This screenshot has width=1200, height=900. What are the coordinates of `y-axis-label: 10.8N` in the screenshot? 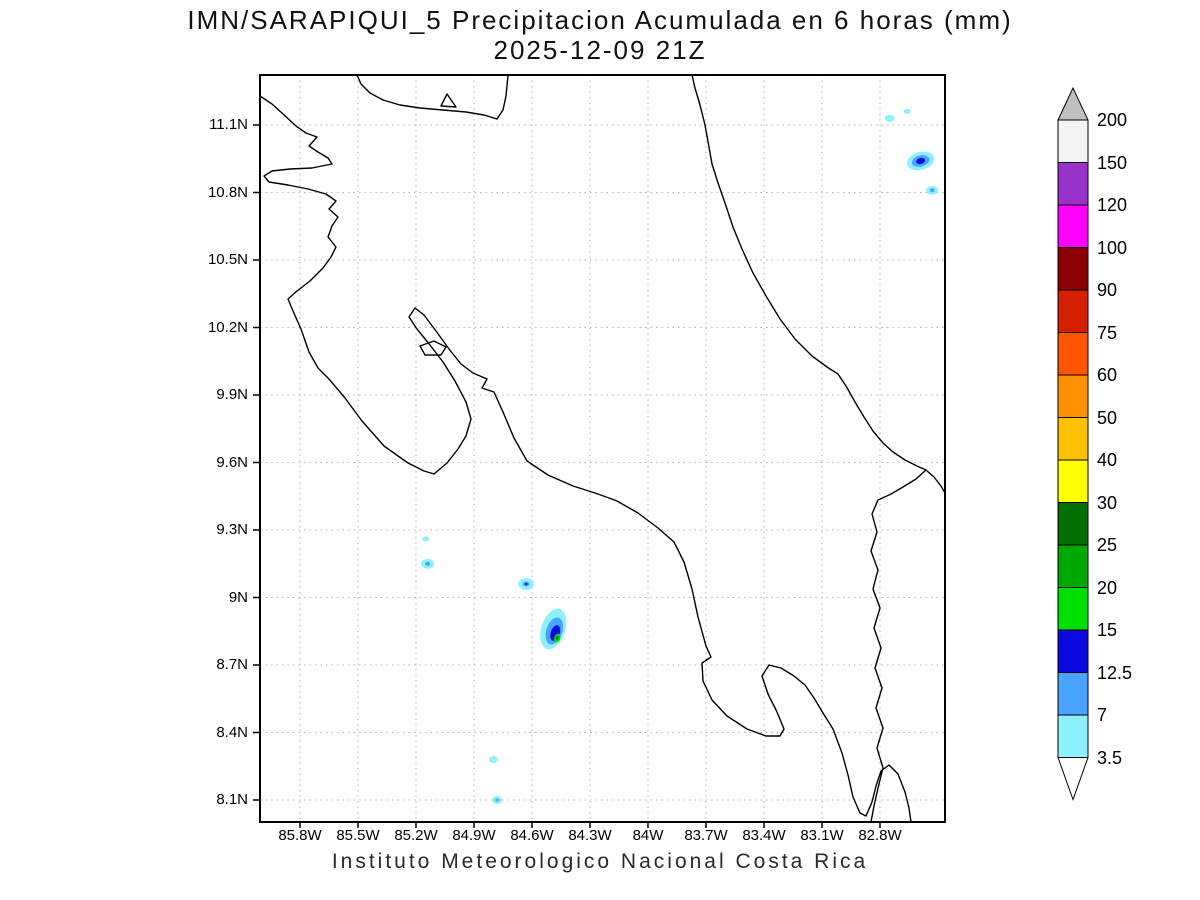 It's located at (227, 192).